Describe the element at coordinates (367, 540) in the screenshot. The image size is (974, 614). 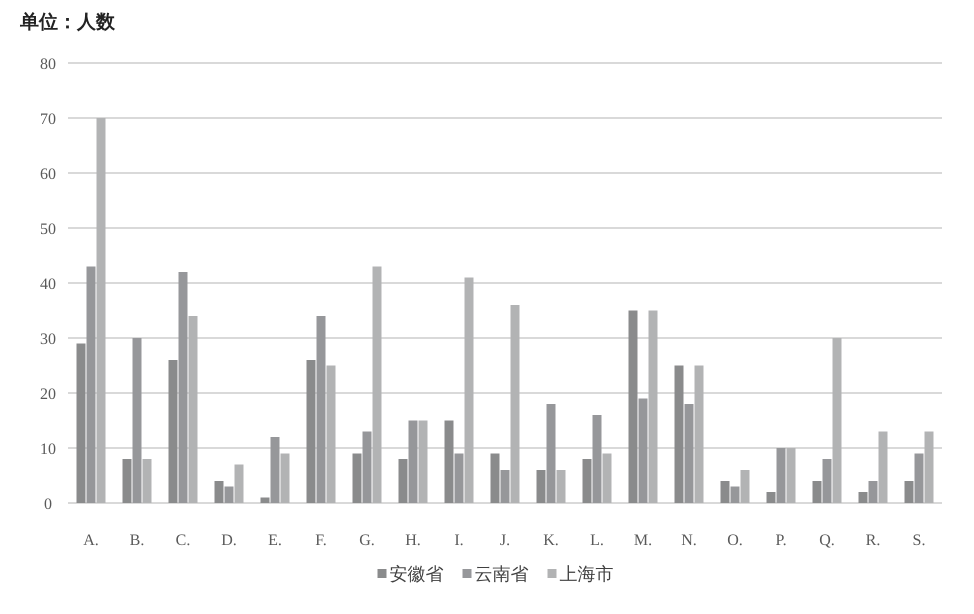
I see `x-tick-label: G.` at that location.